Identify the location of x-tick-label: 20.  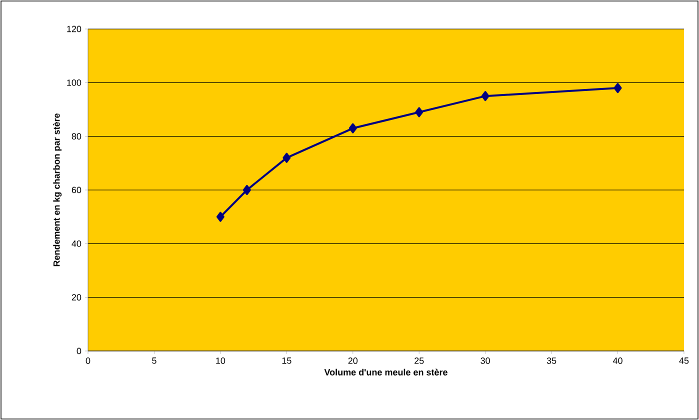
(353, 361).